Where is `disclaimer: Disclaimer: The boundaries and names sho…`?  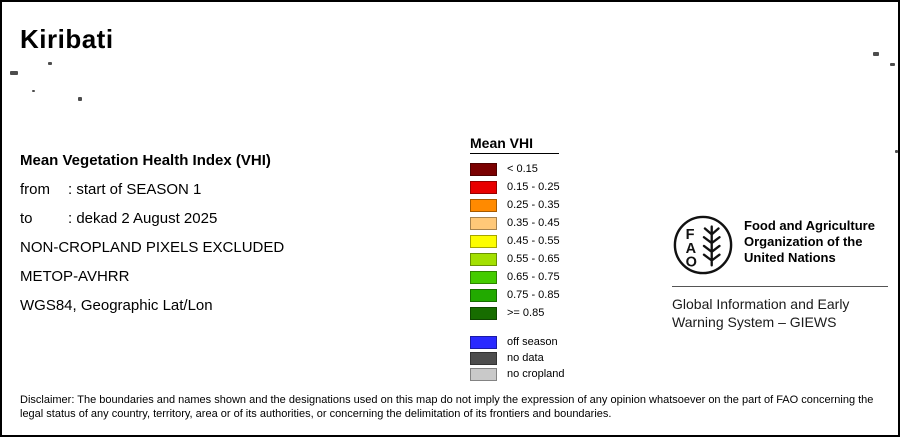 disclaimer: Disclaimer: The boundaries and names sho… is located at coordinates (447, 407).